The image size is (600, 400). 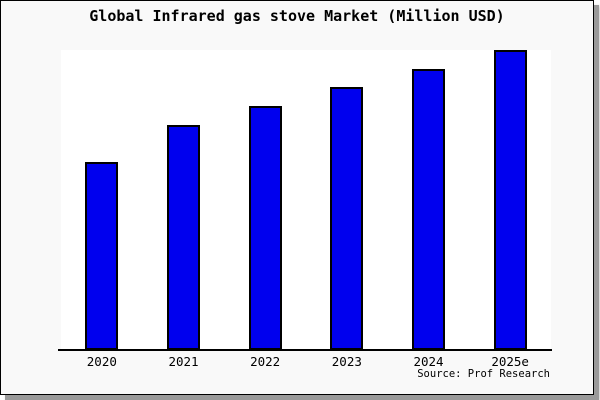 I want to click on x-tick-label-2022: 2022, so click(x=265, y=361).